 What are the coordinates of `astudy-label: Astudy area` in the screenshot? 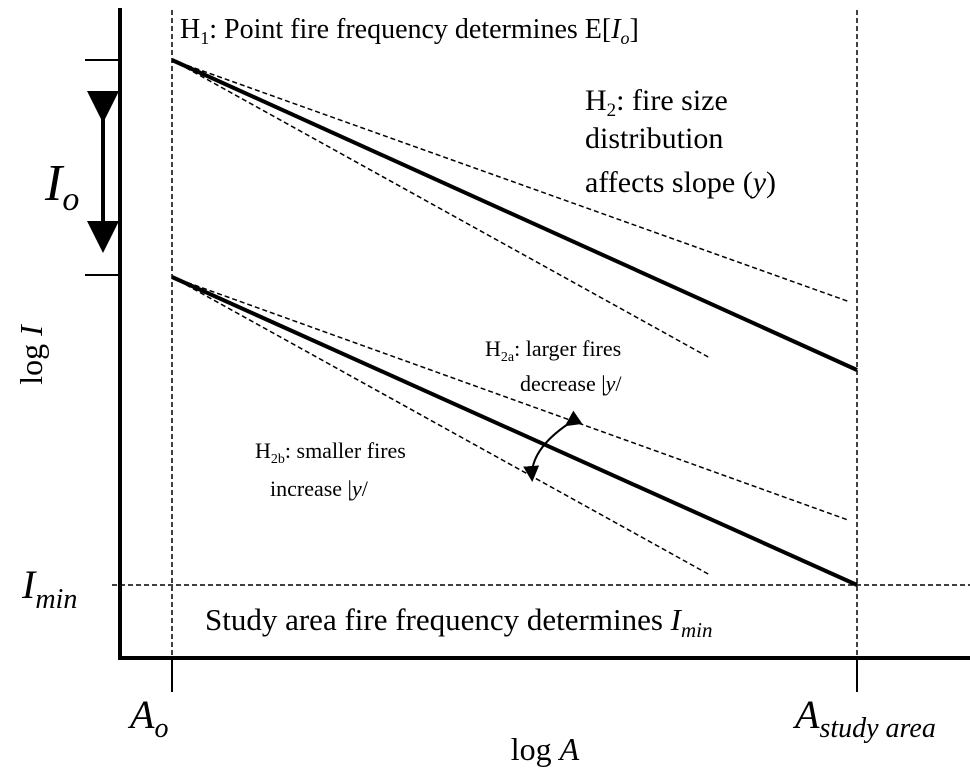 It's located at (864, 718).